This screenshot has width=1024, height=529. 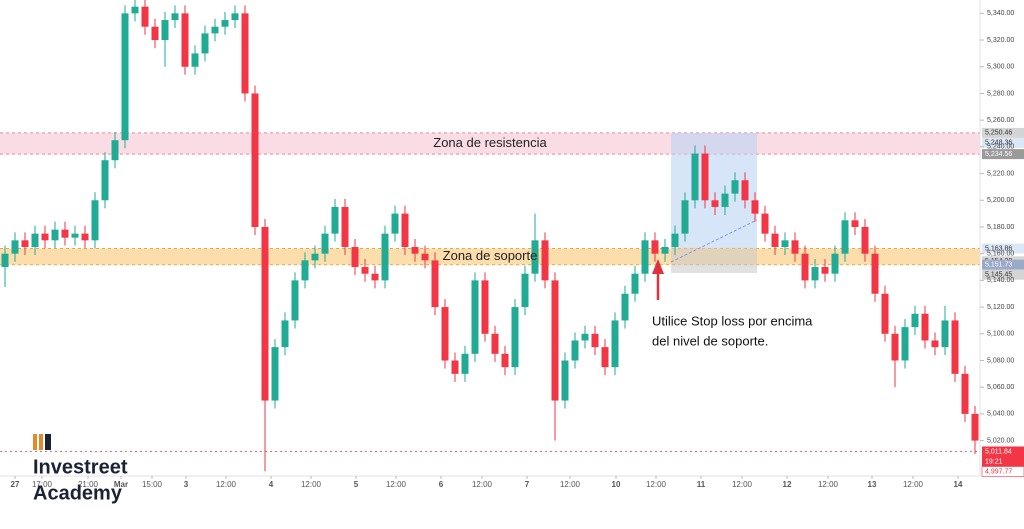 What do you see at coordinates (1000, 414) in the screenshot?
I see `y-tick-label: 5,040.00` at bounding box center [1000, 414].